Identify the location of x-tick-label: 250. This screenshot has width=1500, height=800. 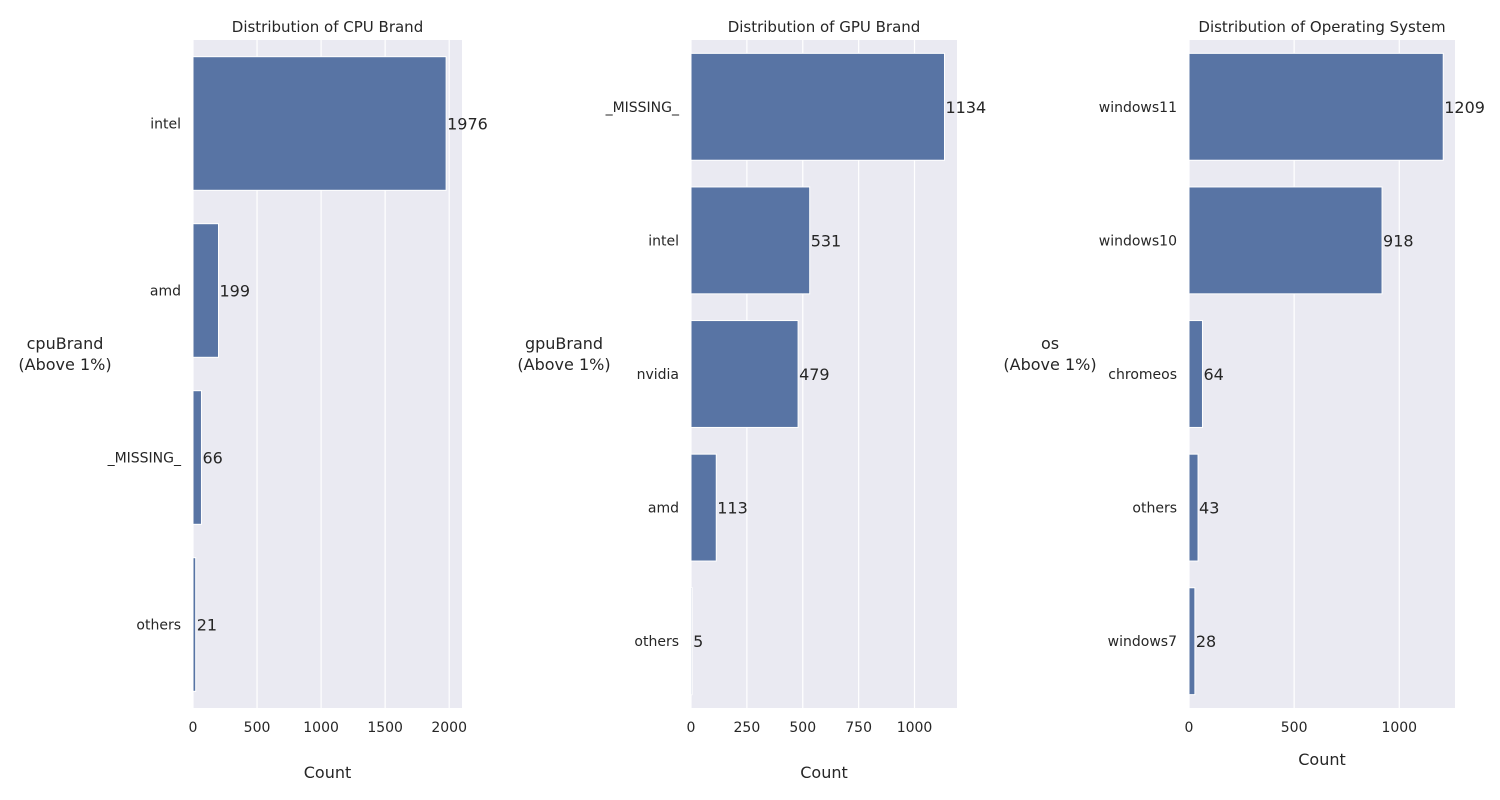
(747, 728).